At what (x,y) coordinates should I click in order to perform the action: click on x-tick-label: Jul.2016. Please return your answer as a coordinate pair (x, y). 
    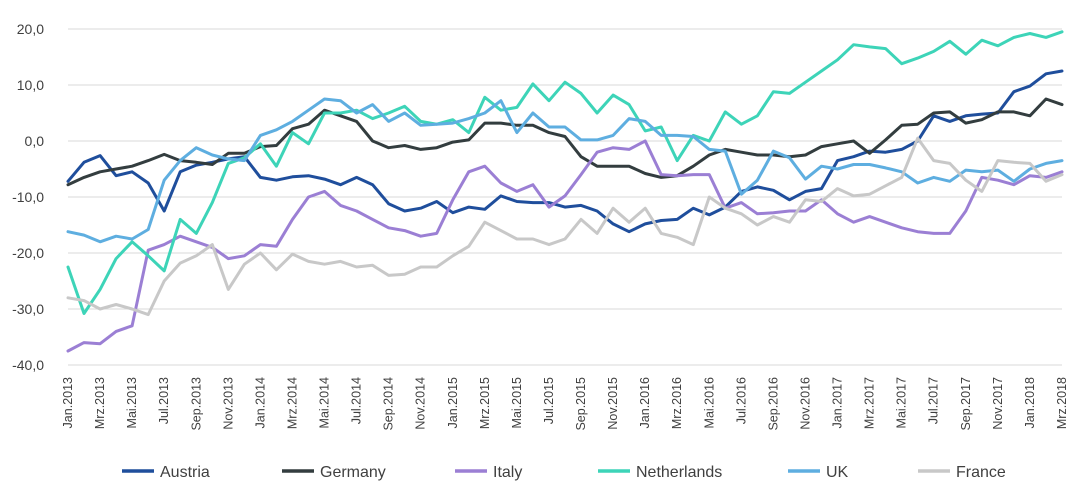
    Looking at the image, I should click on (741, 400).